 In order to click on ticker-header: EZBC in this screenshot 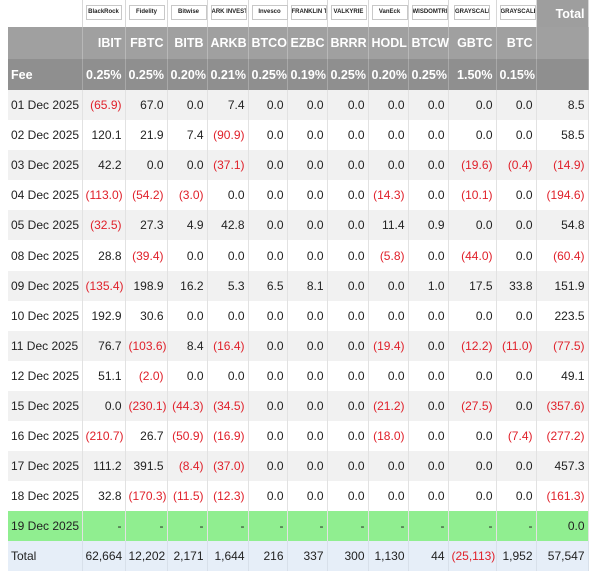, I will do `click(307, 43)`.